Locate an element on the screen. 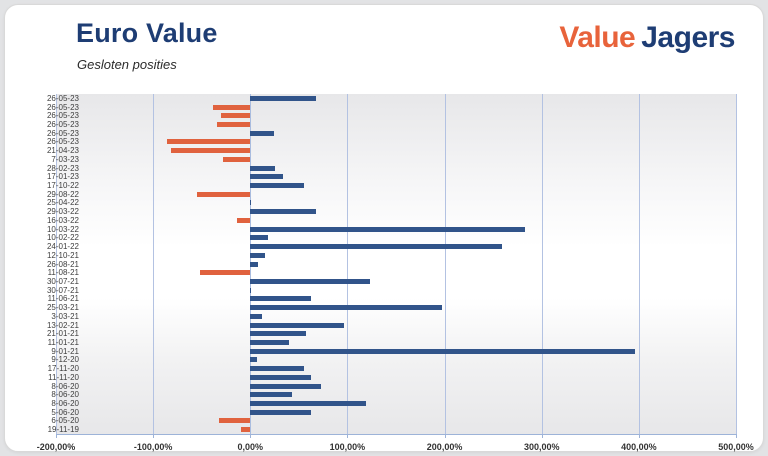  chart-subtitle: Gesloten posities is located at coordinates (127, 64).